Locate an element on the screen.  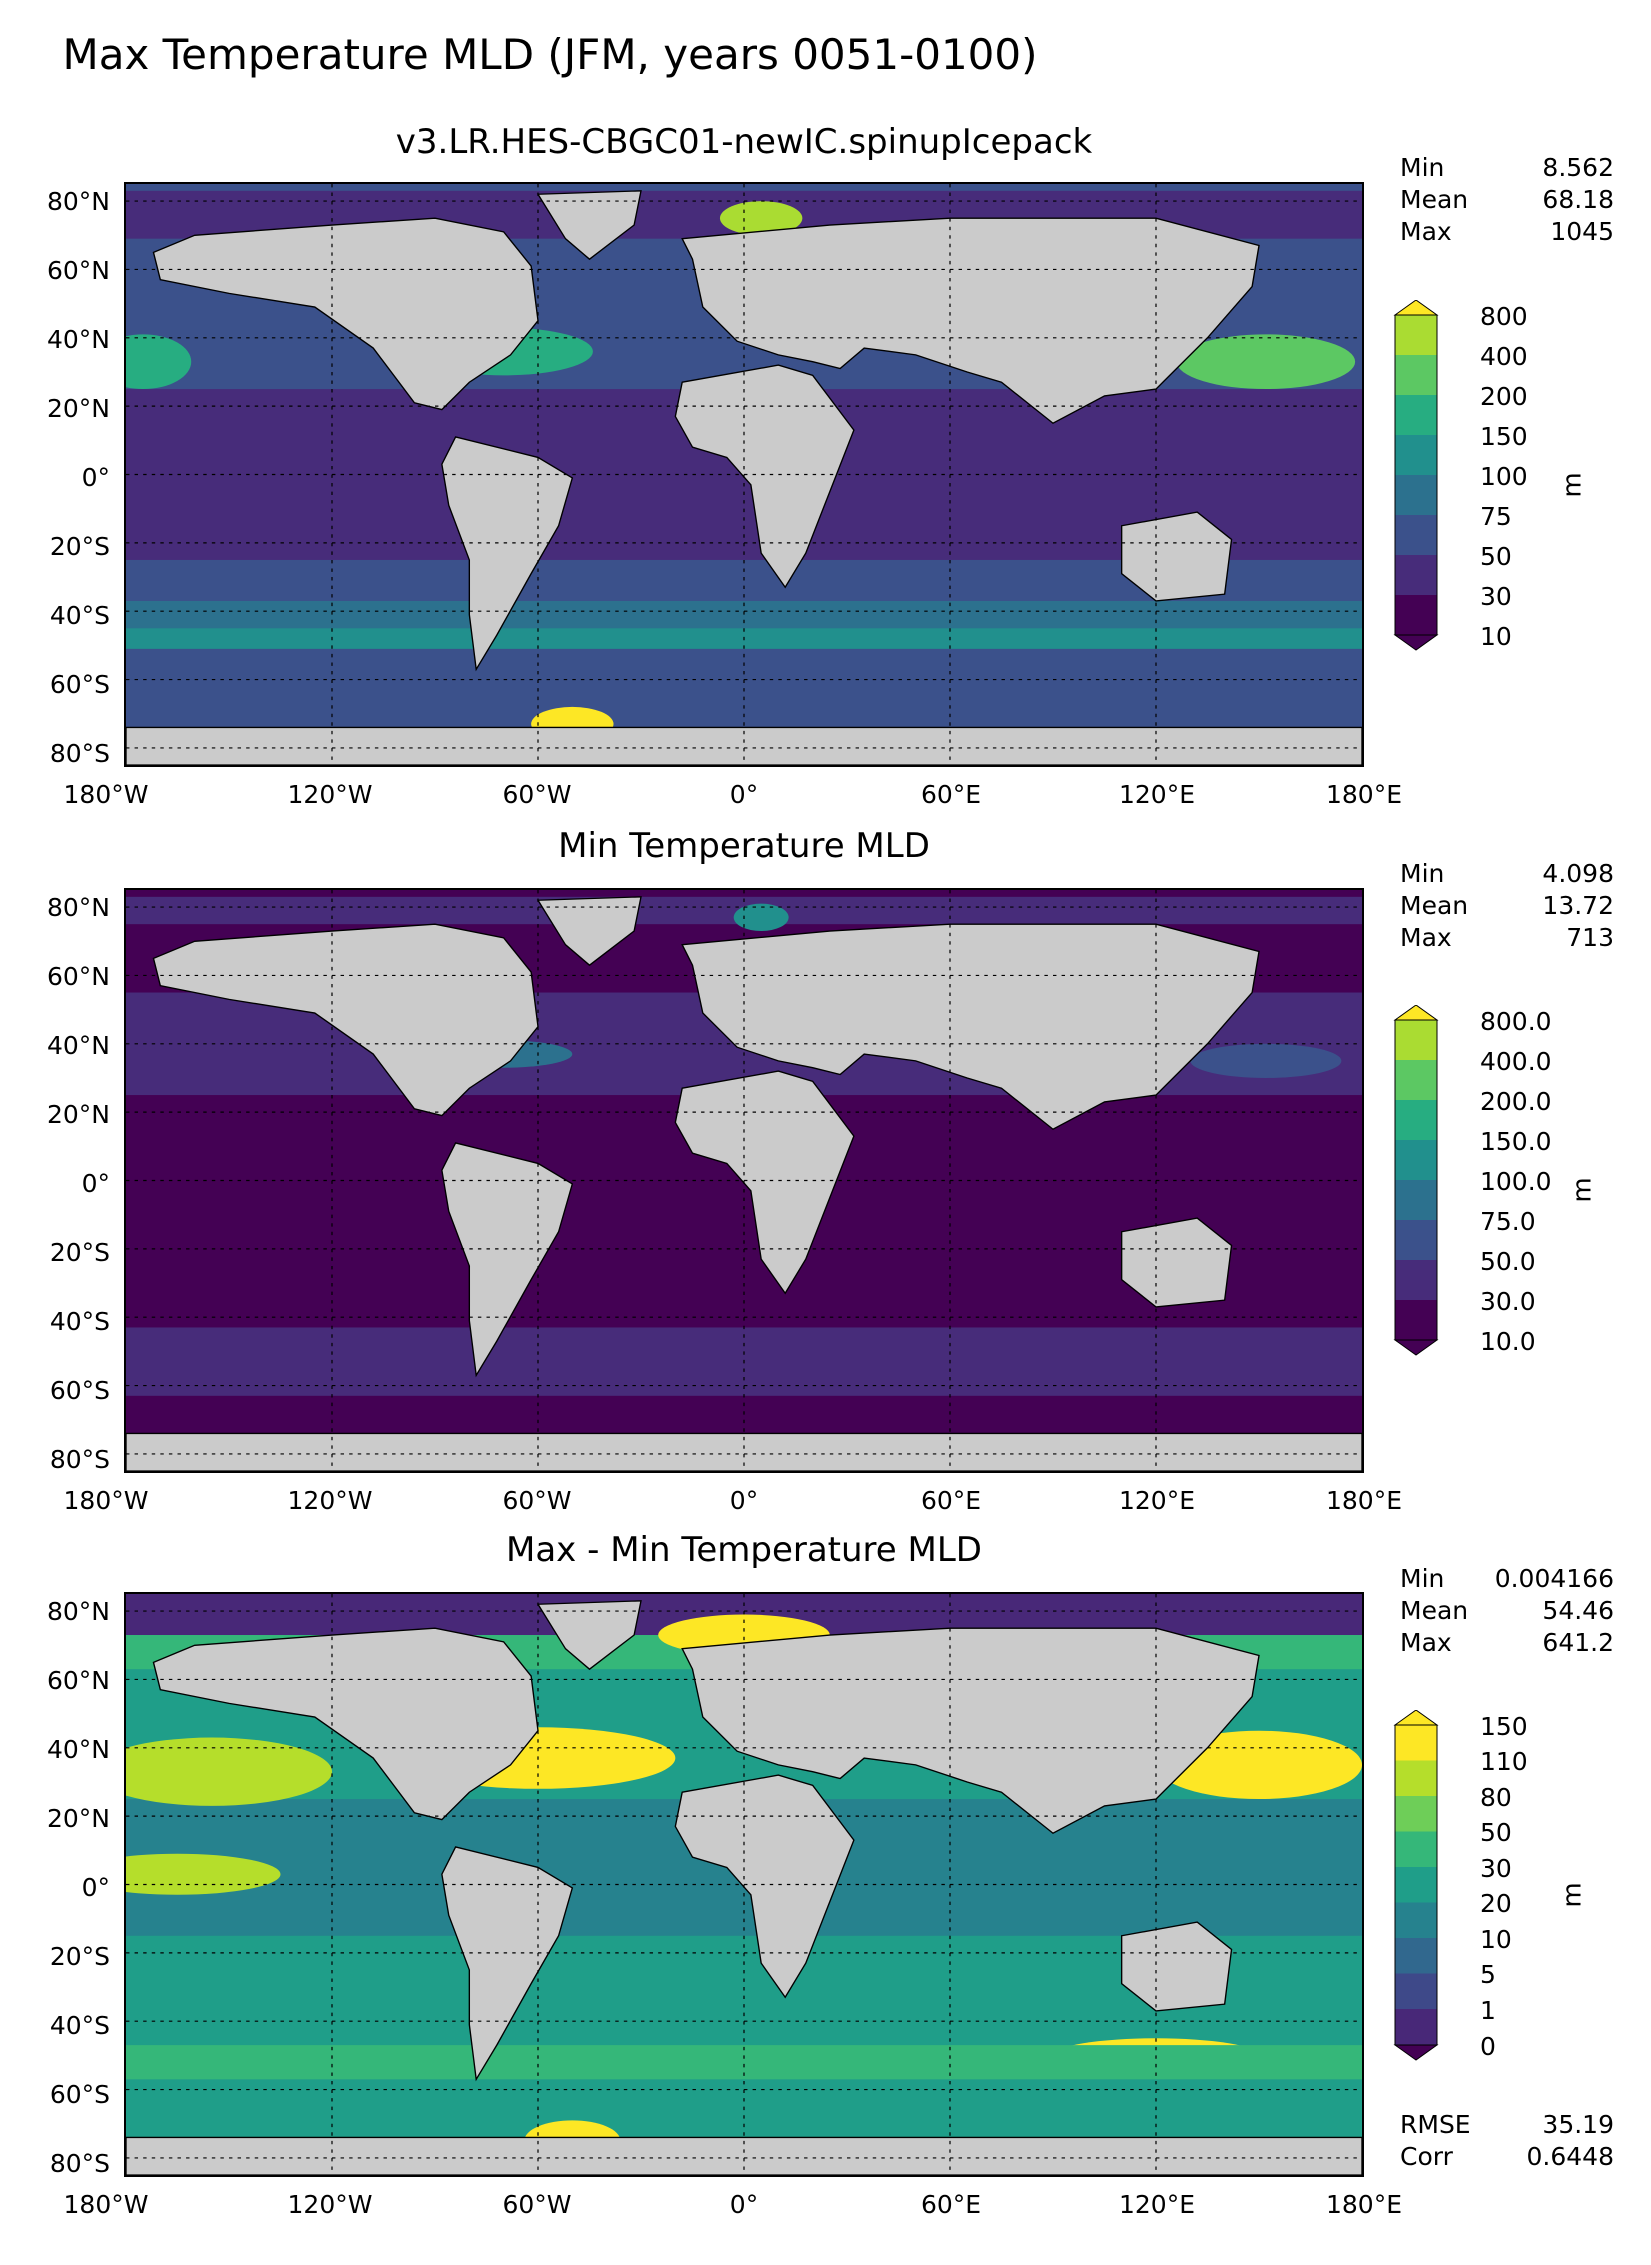
colorbar-tick: 100.0 is located at coordinates (1516, 1181).